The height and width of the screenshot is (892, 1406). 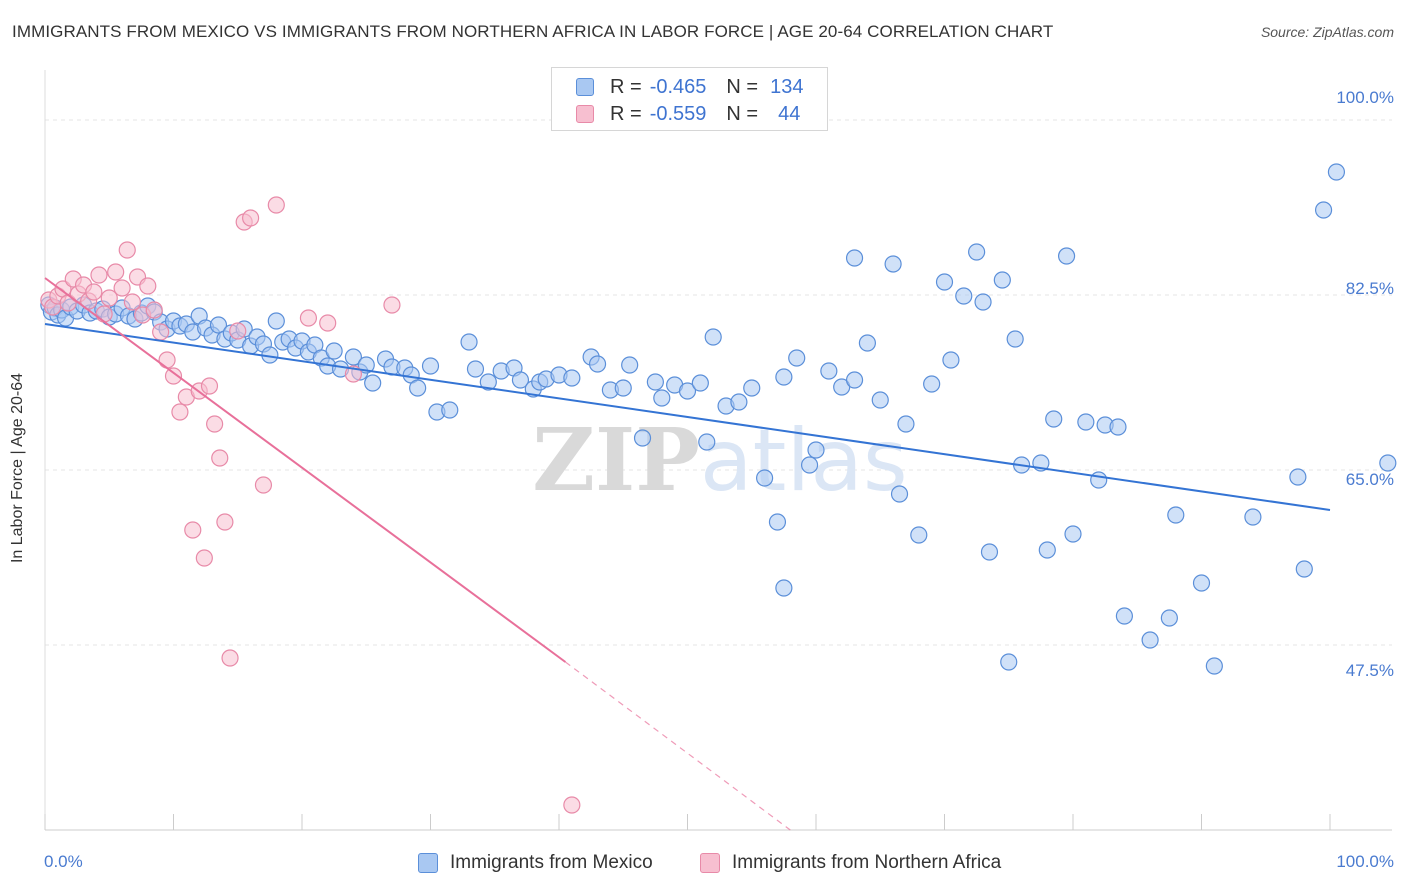 I want to click on legend-label-mexico: Immigrants from Mexico, so click(x=551, y=862).